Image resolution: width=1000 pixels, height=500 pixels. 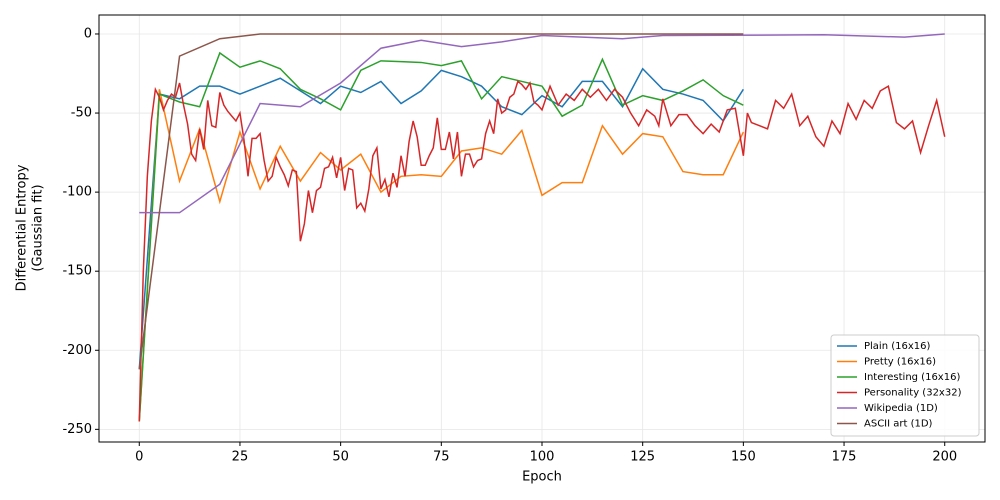 What do you see at coordinates (77, 192) in the screenshot?
I see `y-tick-label: -100` at bounding box center [77, 192].